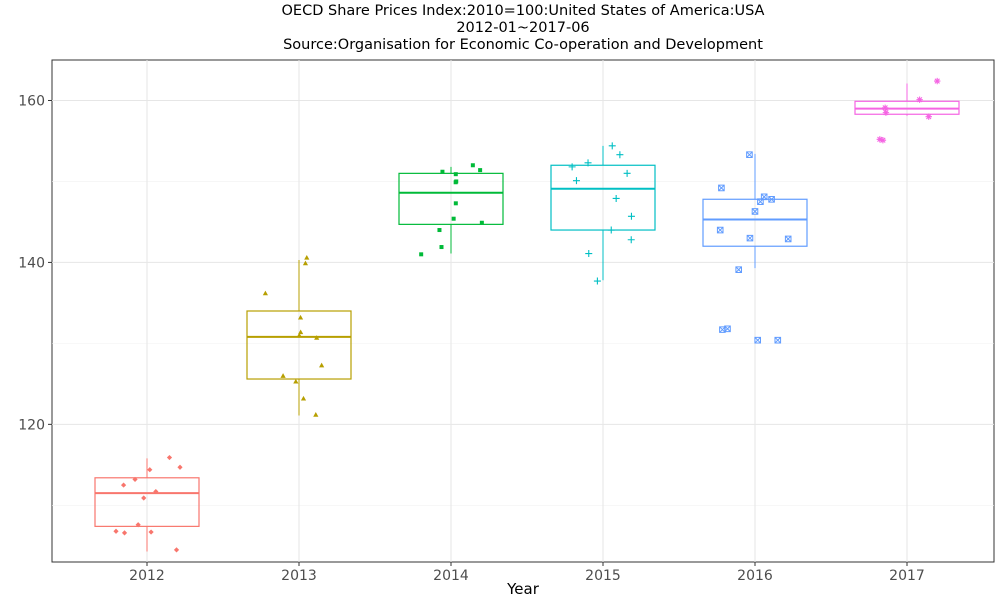 This screenshot has height=600, width=1000. What do you see at coordinates (31, 425) in the screenshot?
I see `y-tick-label: 120` at bounding box center [31, 425].